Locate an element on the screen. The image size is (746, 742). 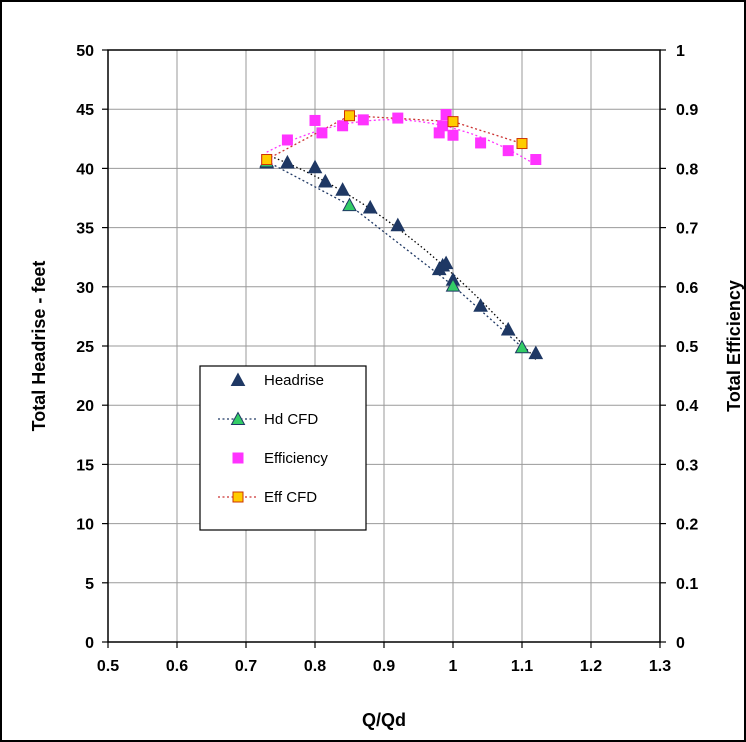
headrise-trendline is located at coordinates (401, 257).